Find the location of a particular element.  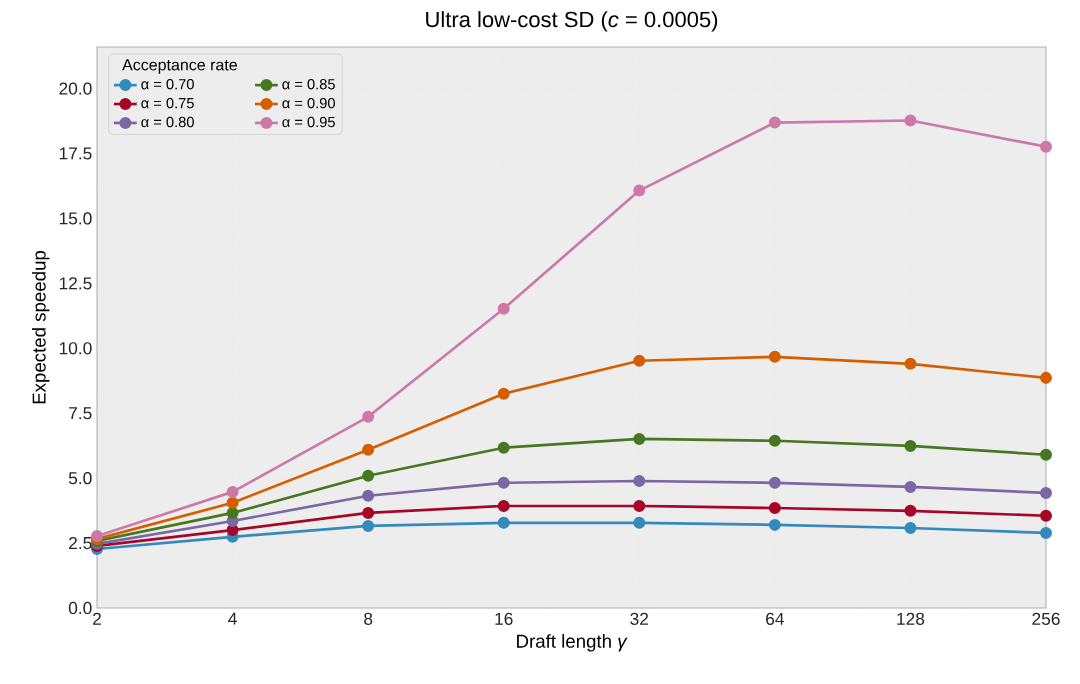

legend-label: α = 0.80 is located at coordinates (167, 122).